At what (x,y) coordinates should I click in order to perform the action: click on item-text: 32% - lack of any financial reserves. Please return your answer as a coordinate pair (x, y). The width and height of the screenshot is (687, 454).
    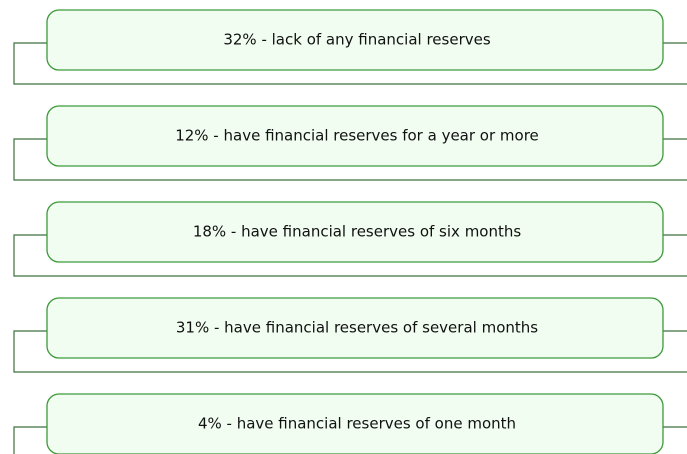
    Looking at the image, I should click on (356, 40).